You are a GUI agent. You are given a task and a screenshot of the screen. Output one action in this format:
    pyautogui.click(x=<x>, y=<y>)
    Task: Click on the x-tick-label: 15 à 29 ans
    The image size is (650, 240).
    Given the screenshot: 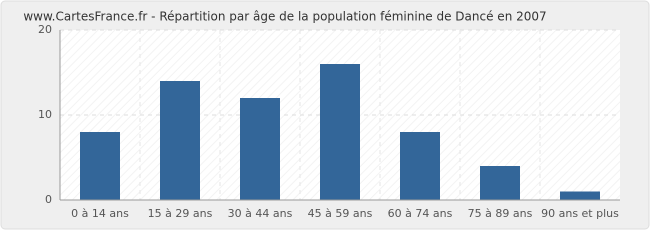 What is the action you would take?
    pyautogui.click(x=180, y=213)
    